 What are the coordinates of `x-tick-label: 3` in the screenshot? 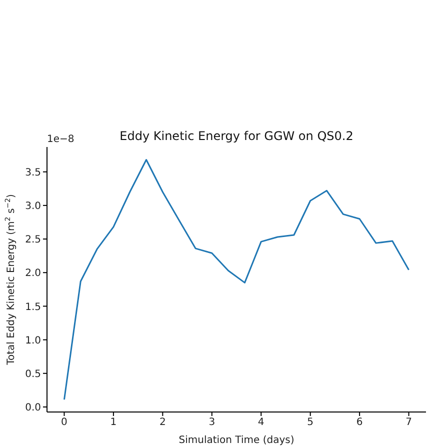 It's located at (212, 422).